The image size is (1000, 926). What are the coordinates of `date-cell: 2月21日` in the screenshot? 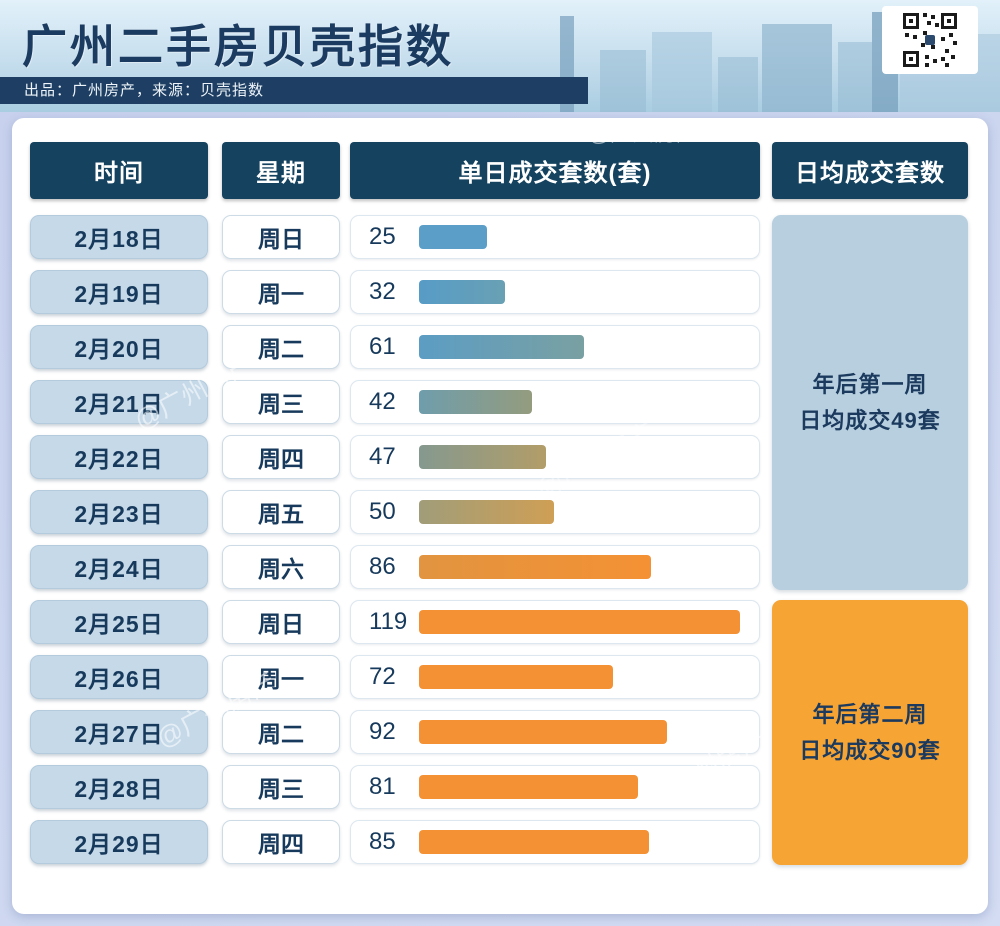 It's located at (119, 402).